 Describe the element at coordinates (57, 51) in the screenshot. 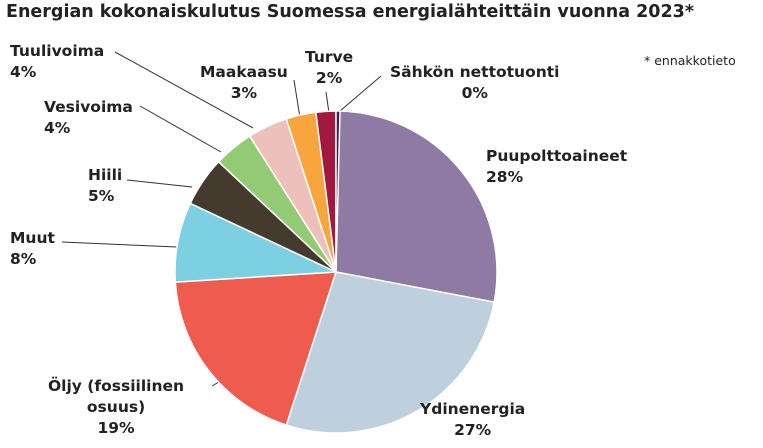

I see `slice-label-text: Tuulivoima` at that location.